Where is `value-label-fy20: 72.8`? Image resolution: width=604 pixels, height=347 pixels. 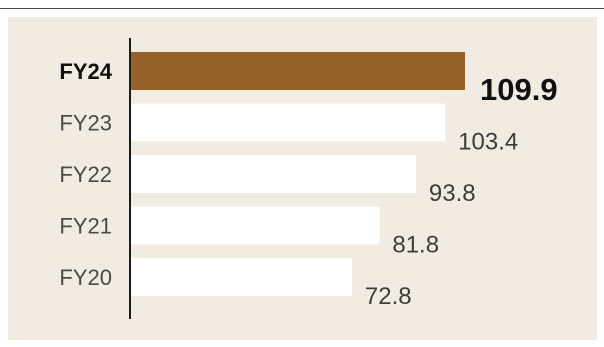
value-label-fy20: 72.8 is located at coordinates (388, 296).